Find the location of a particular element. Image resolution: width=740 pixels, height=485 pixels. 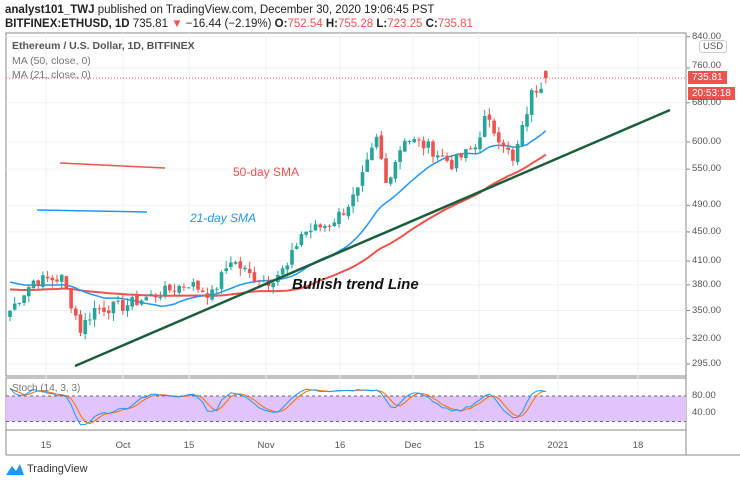

last-price-tag: 735.81 is located at coordinates (707, 77).